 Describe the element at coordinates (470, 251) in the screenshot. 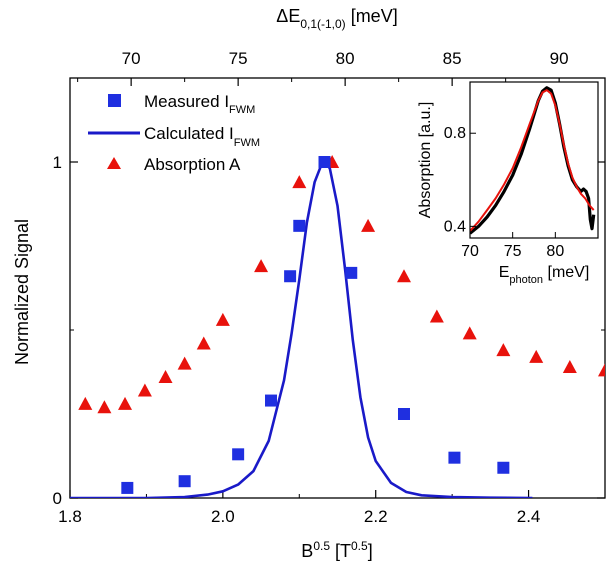

I see `inset-x-tick-label: 70` at that location.